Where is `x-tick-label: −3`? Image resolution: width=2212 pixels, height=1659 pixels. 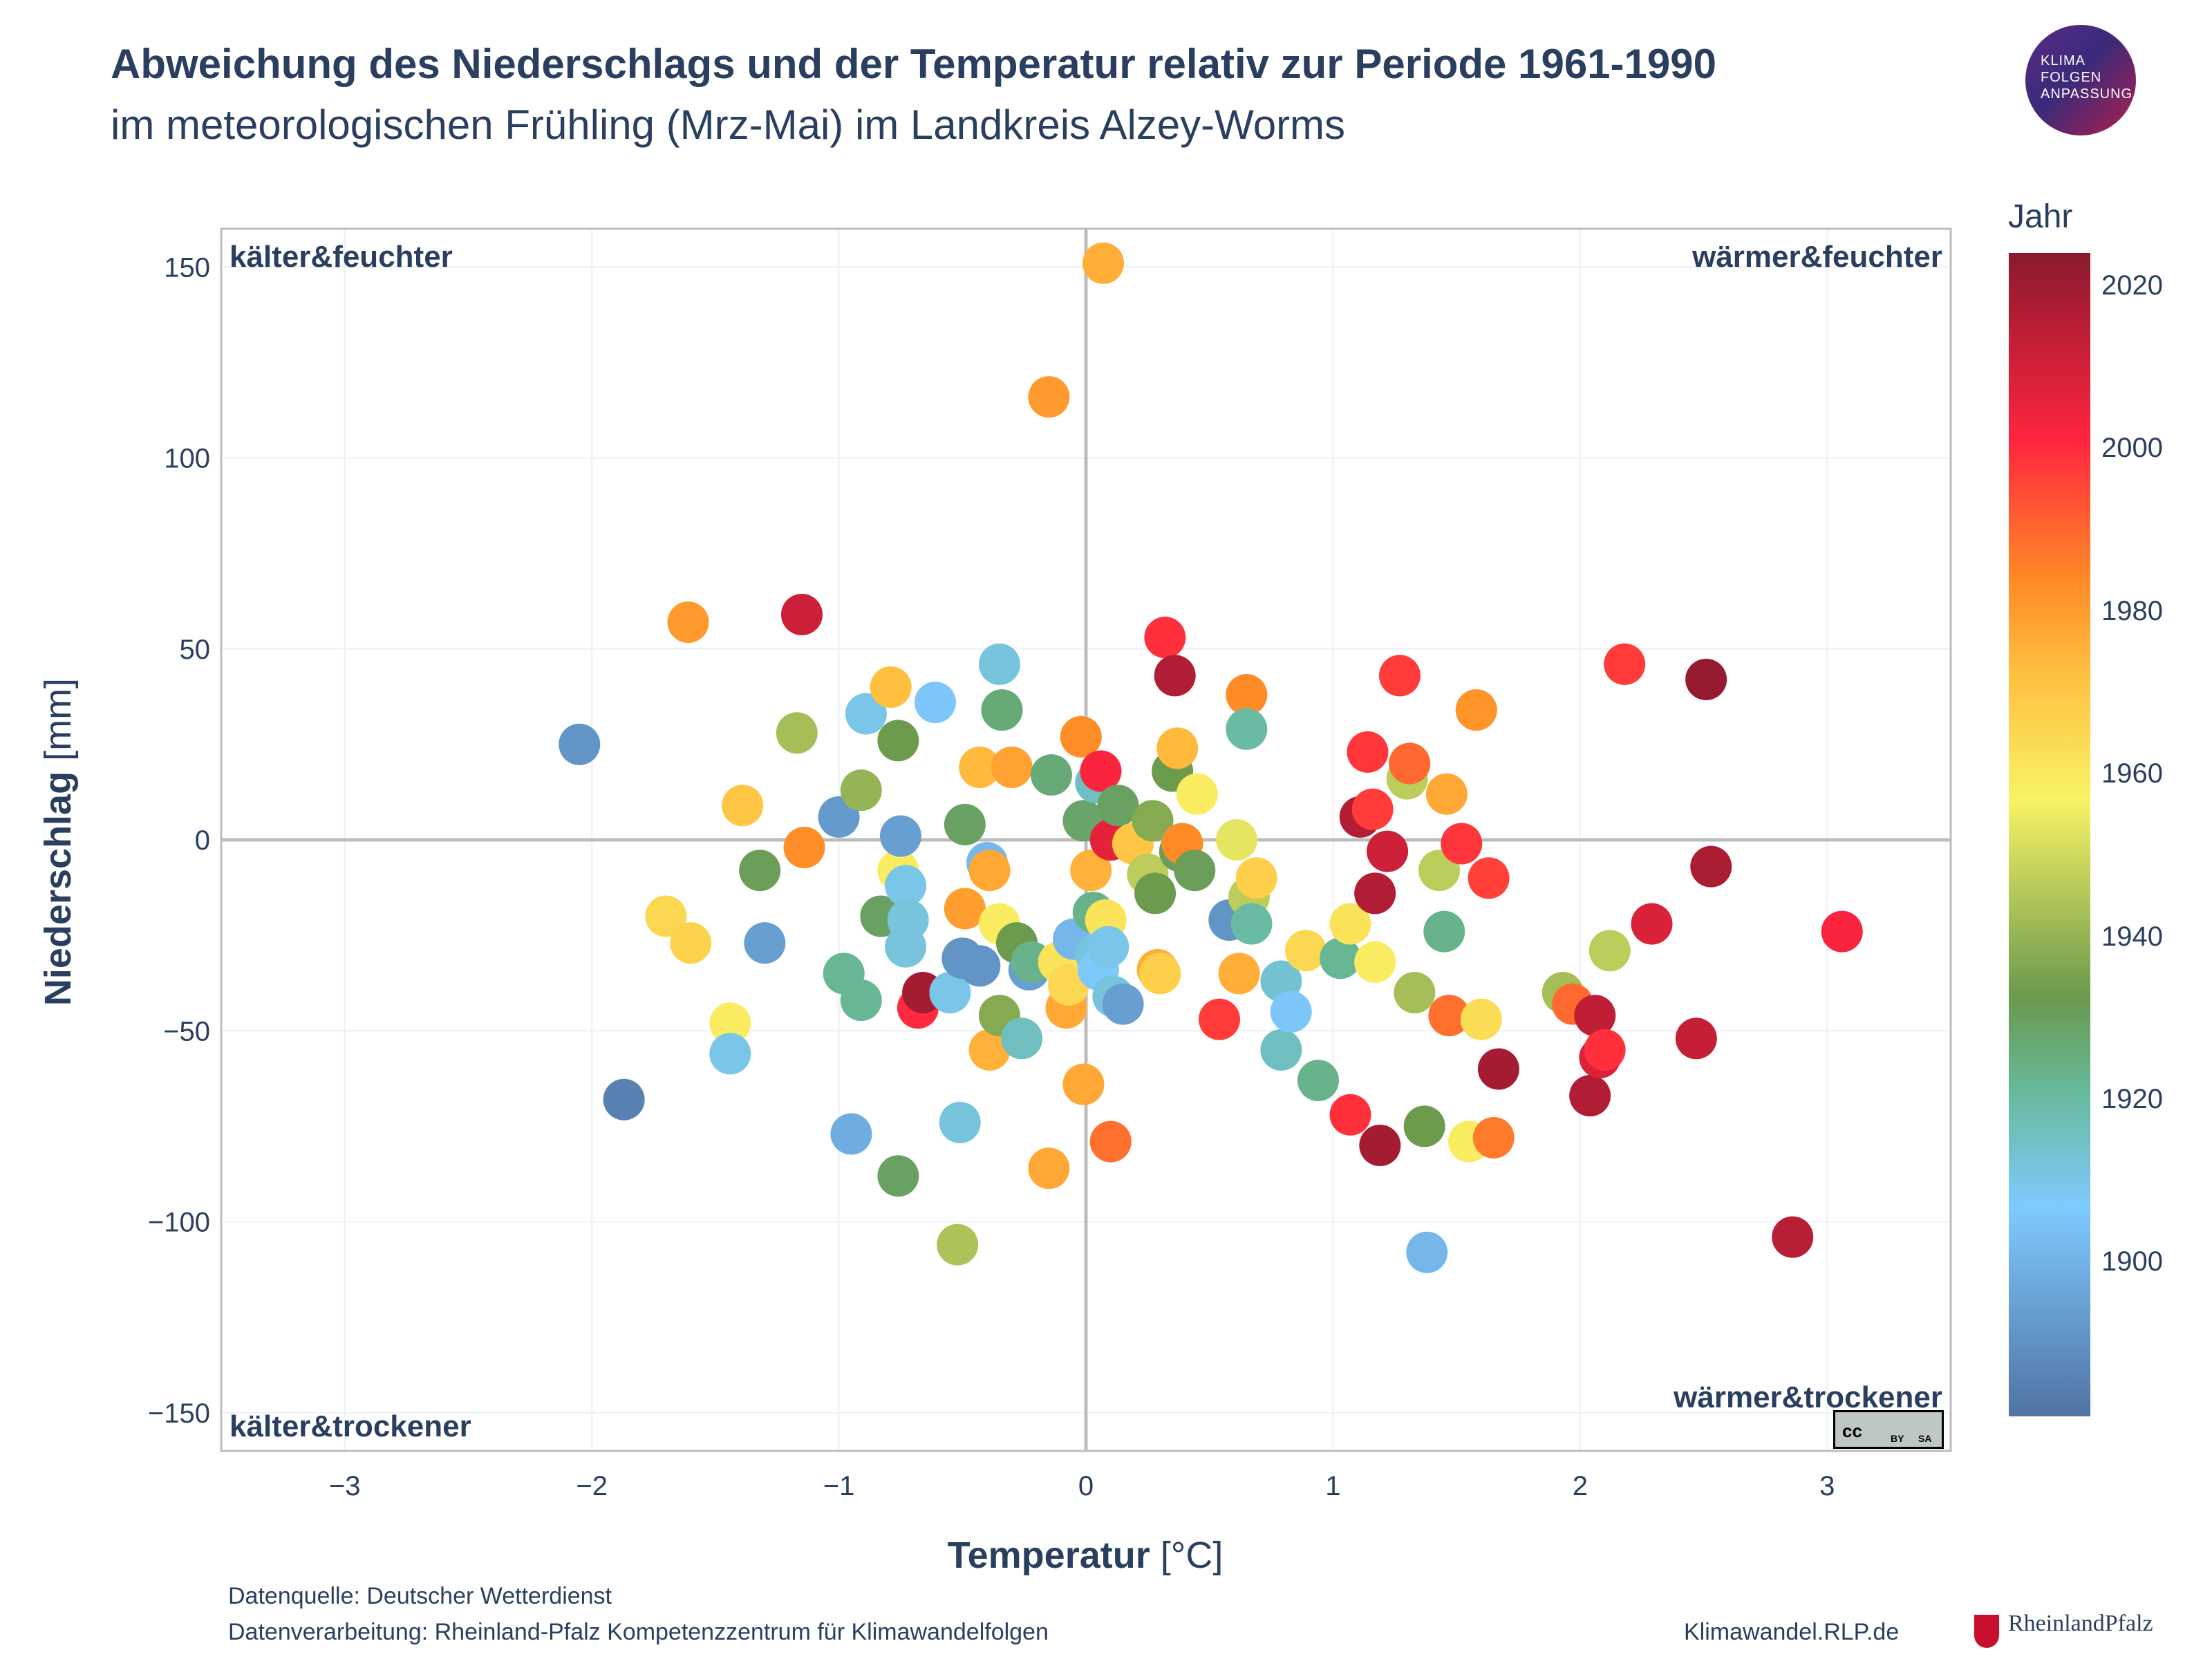 x-tick-label: −3 is located at coordinates (345, 1486).